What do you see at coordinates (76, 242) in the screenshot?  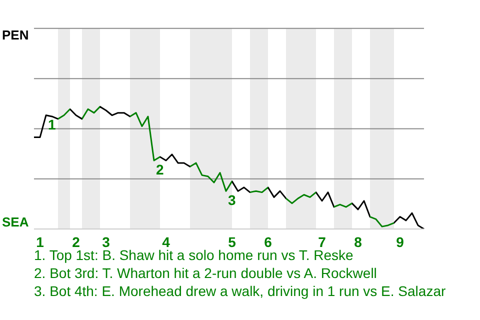 I see `x-tick-label: 2` at bounding box center [76, 242].